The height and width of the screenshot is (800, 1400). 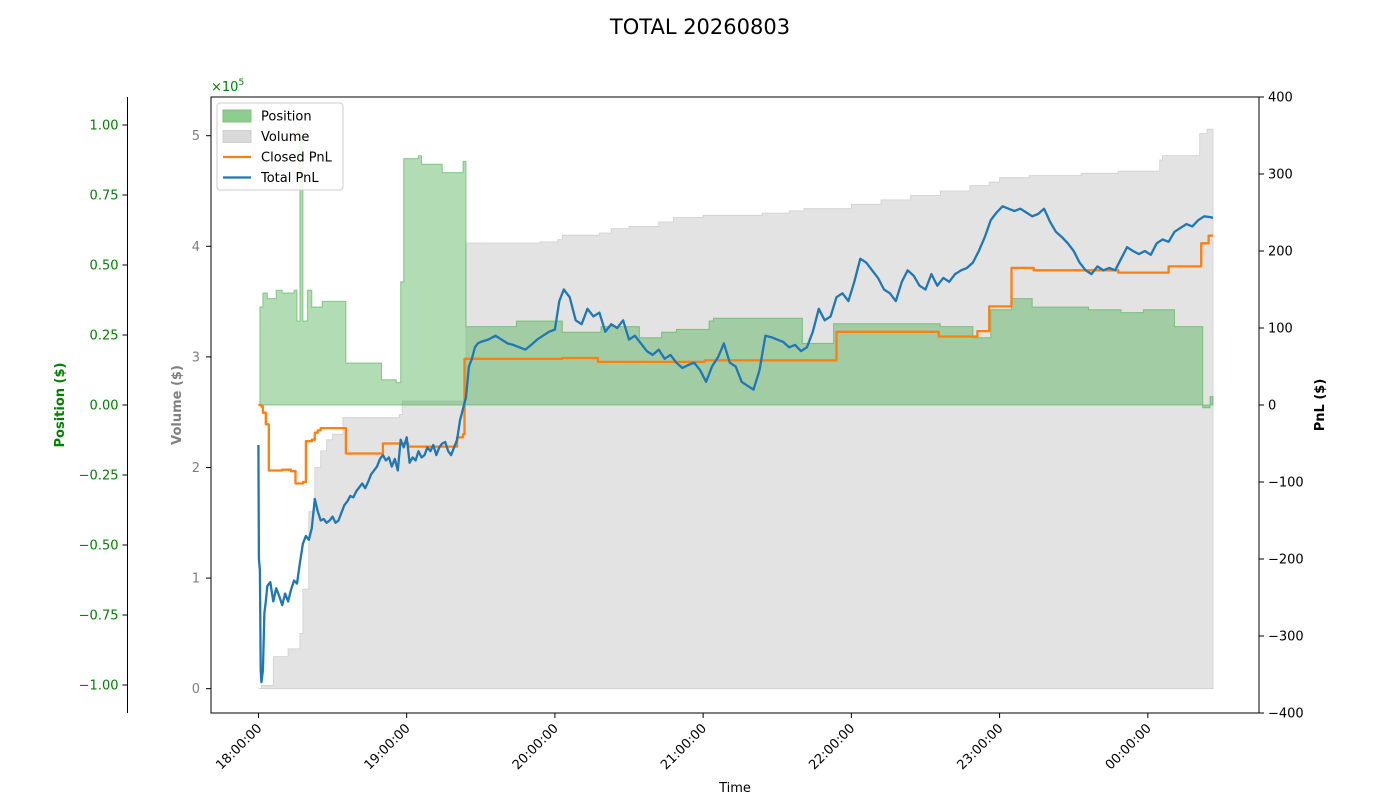 What do you see at coordinates (1272, 406) in the screenshot?
I see `pnl-tick-label: 0` at bounding box center [1272, 406].